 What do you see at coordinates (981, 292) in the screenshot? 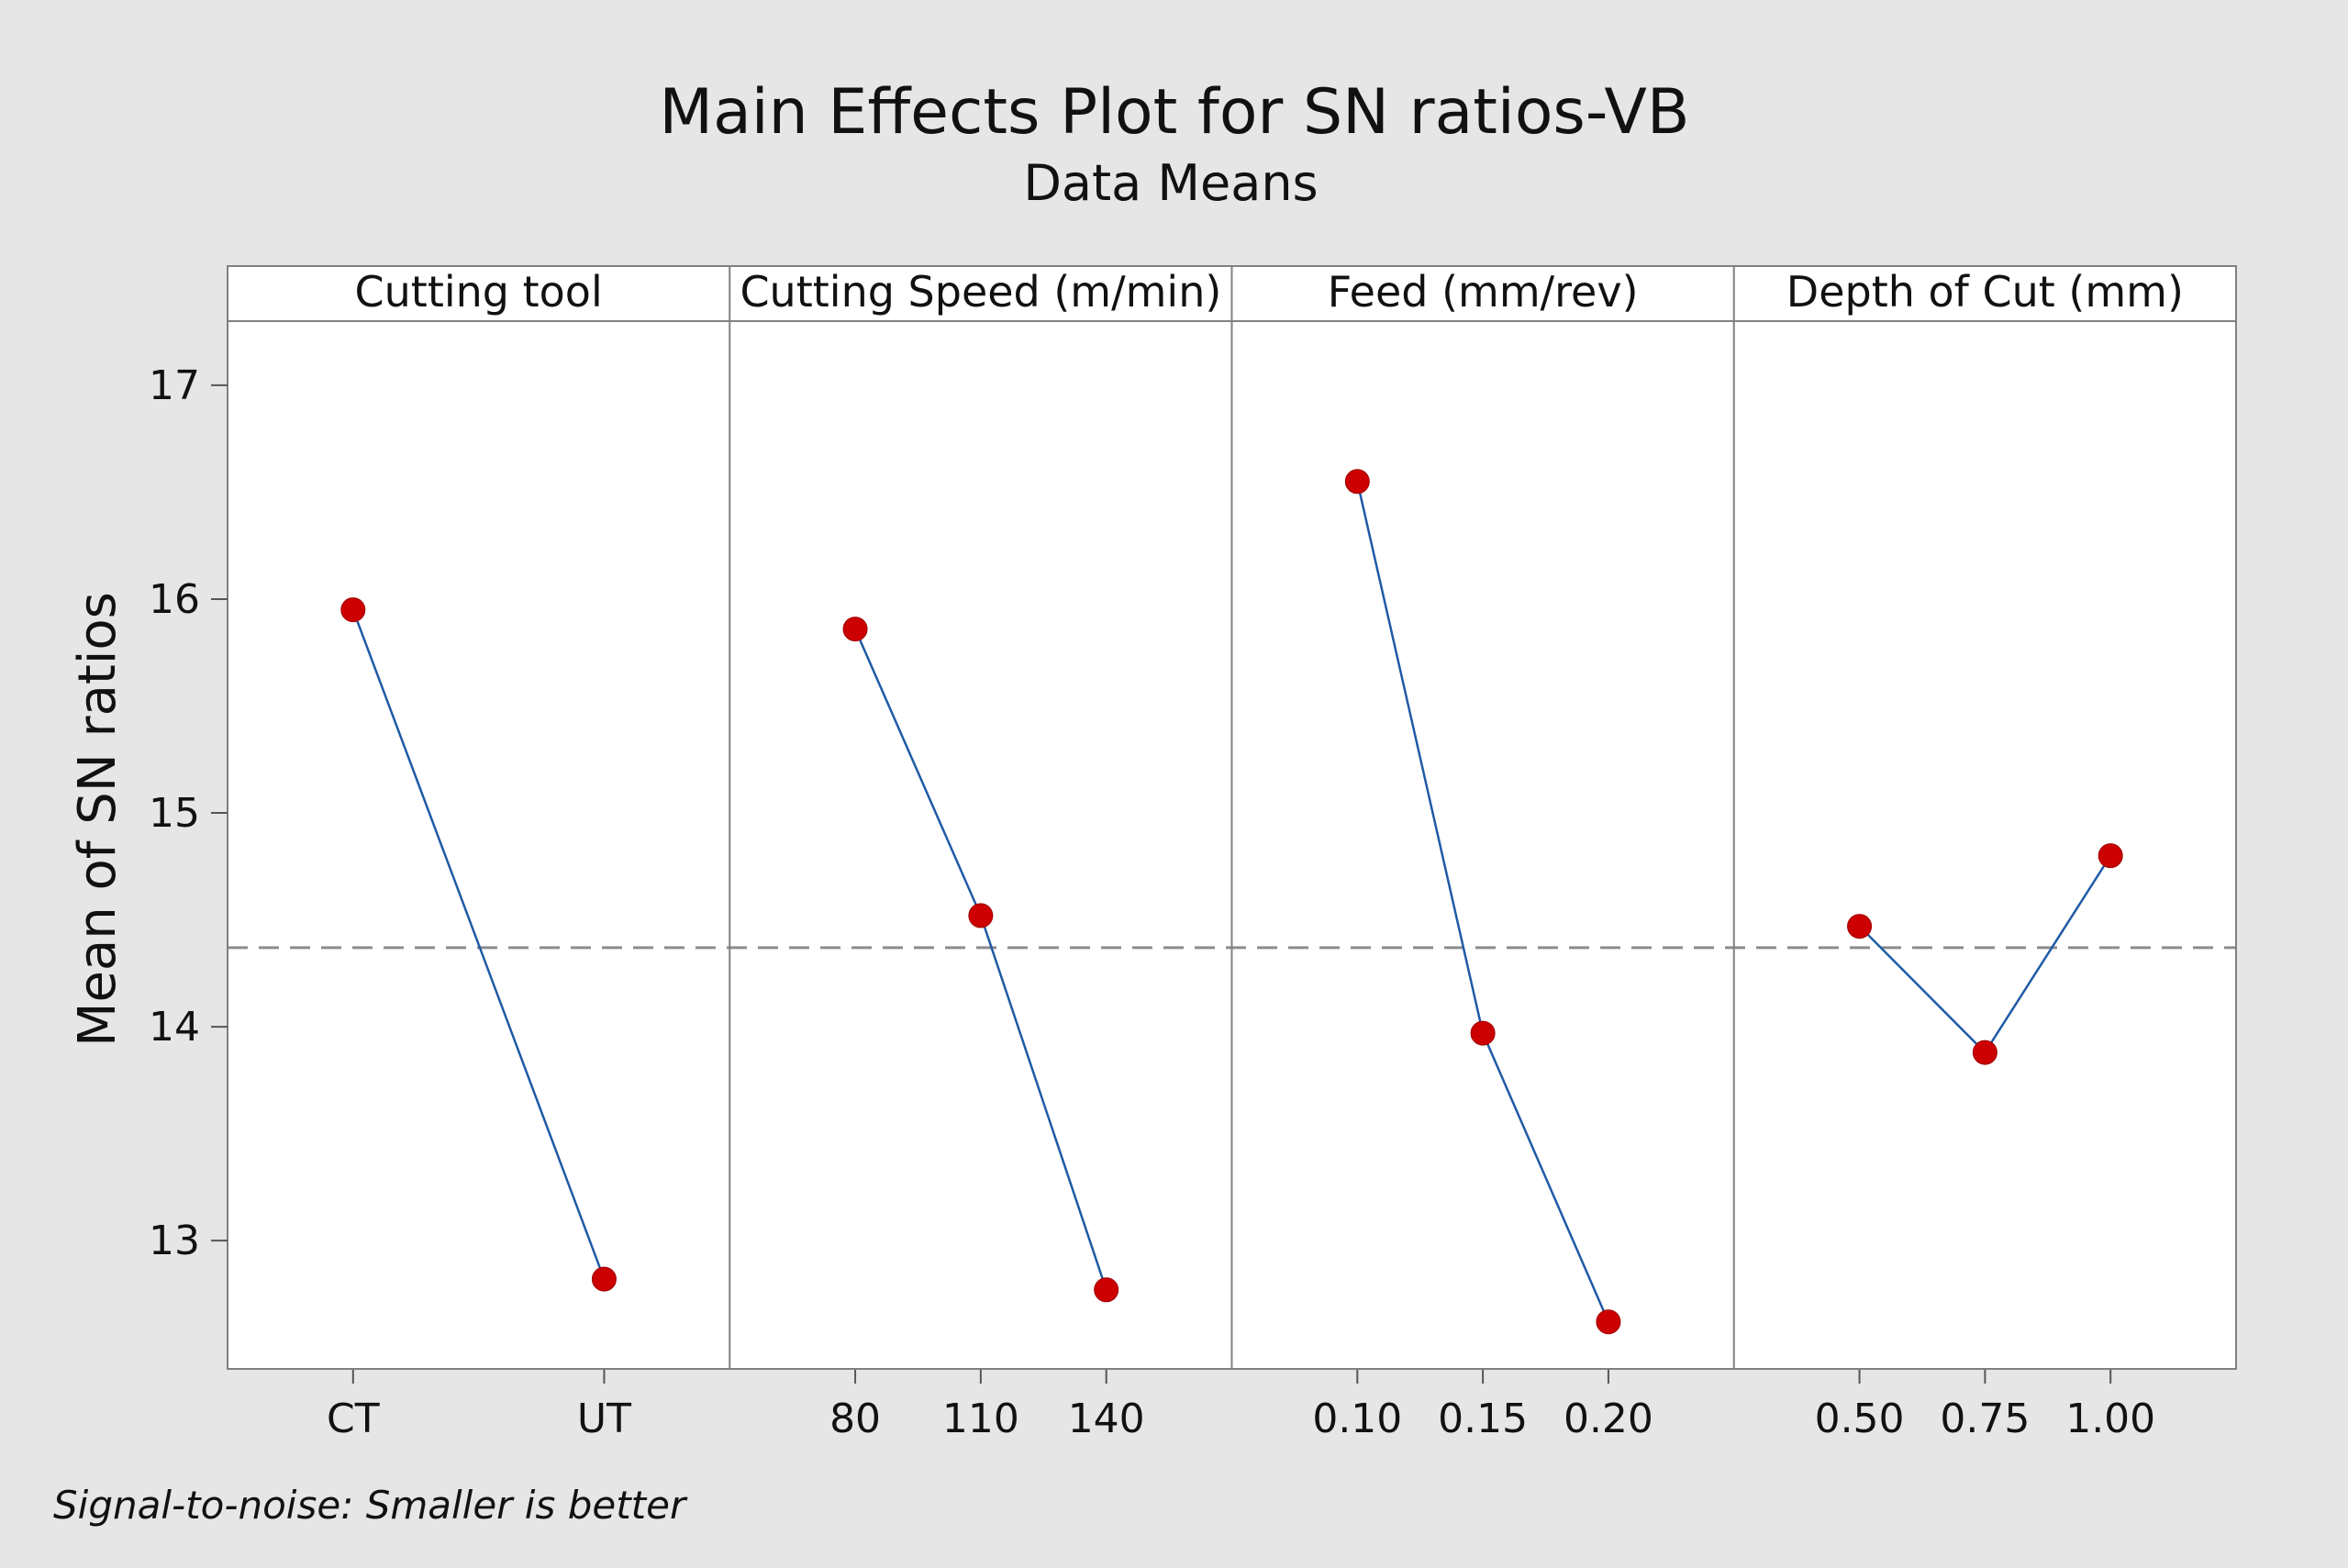
I see `panel-title: Cutting Speed (m/min)` at bounding box center [981, 292].